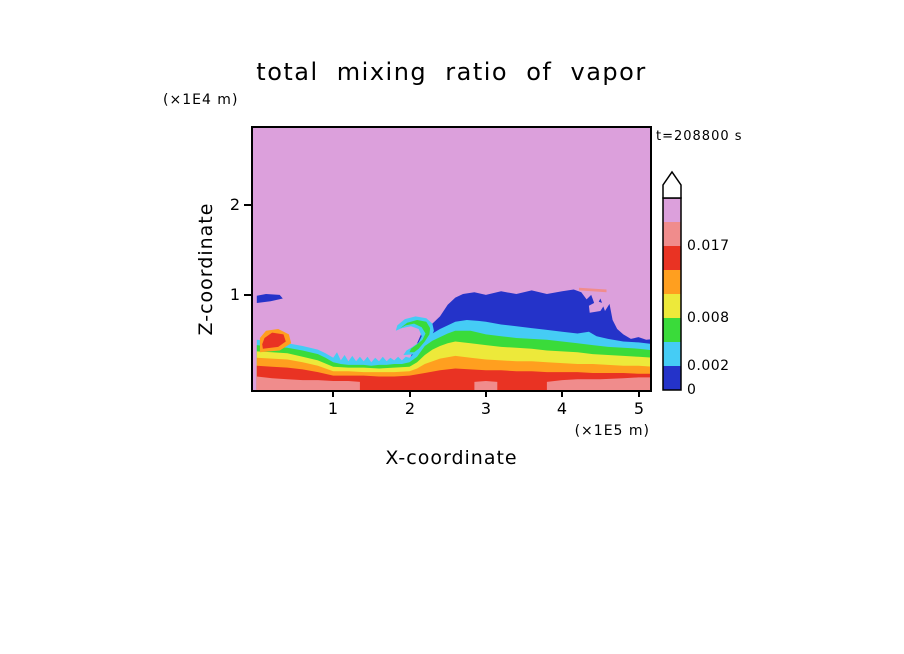 The image size is (904, 654). I want to click on z-tick-label: 1, so click(234, 294).